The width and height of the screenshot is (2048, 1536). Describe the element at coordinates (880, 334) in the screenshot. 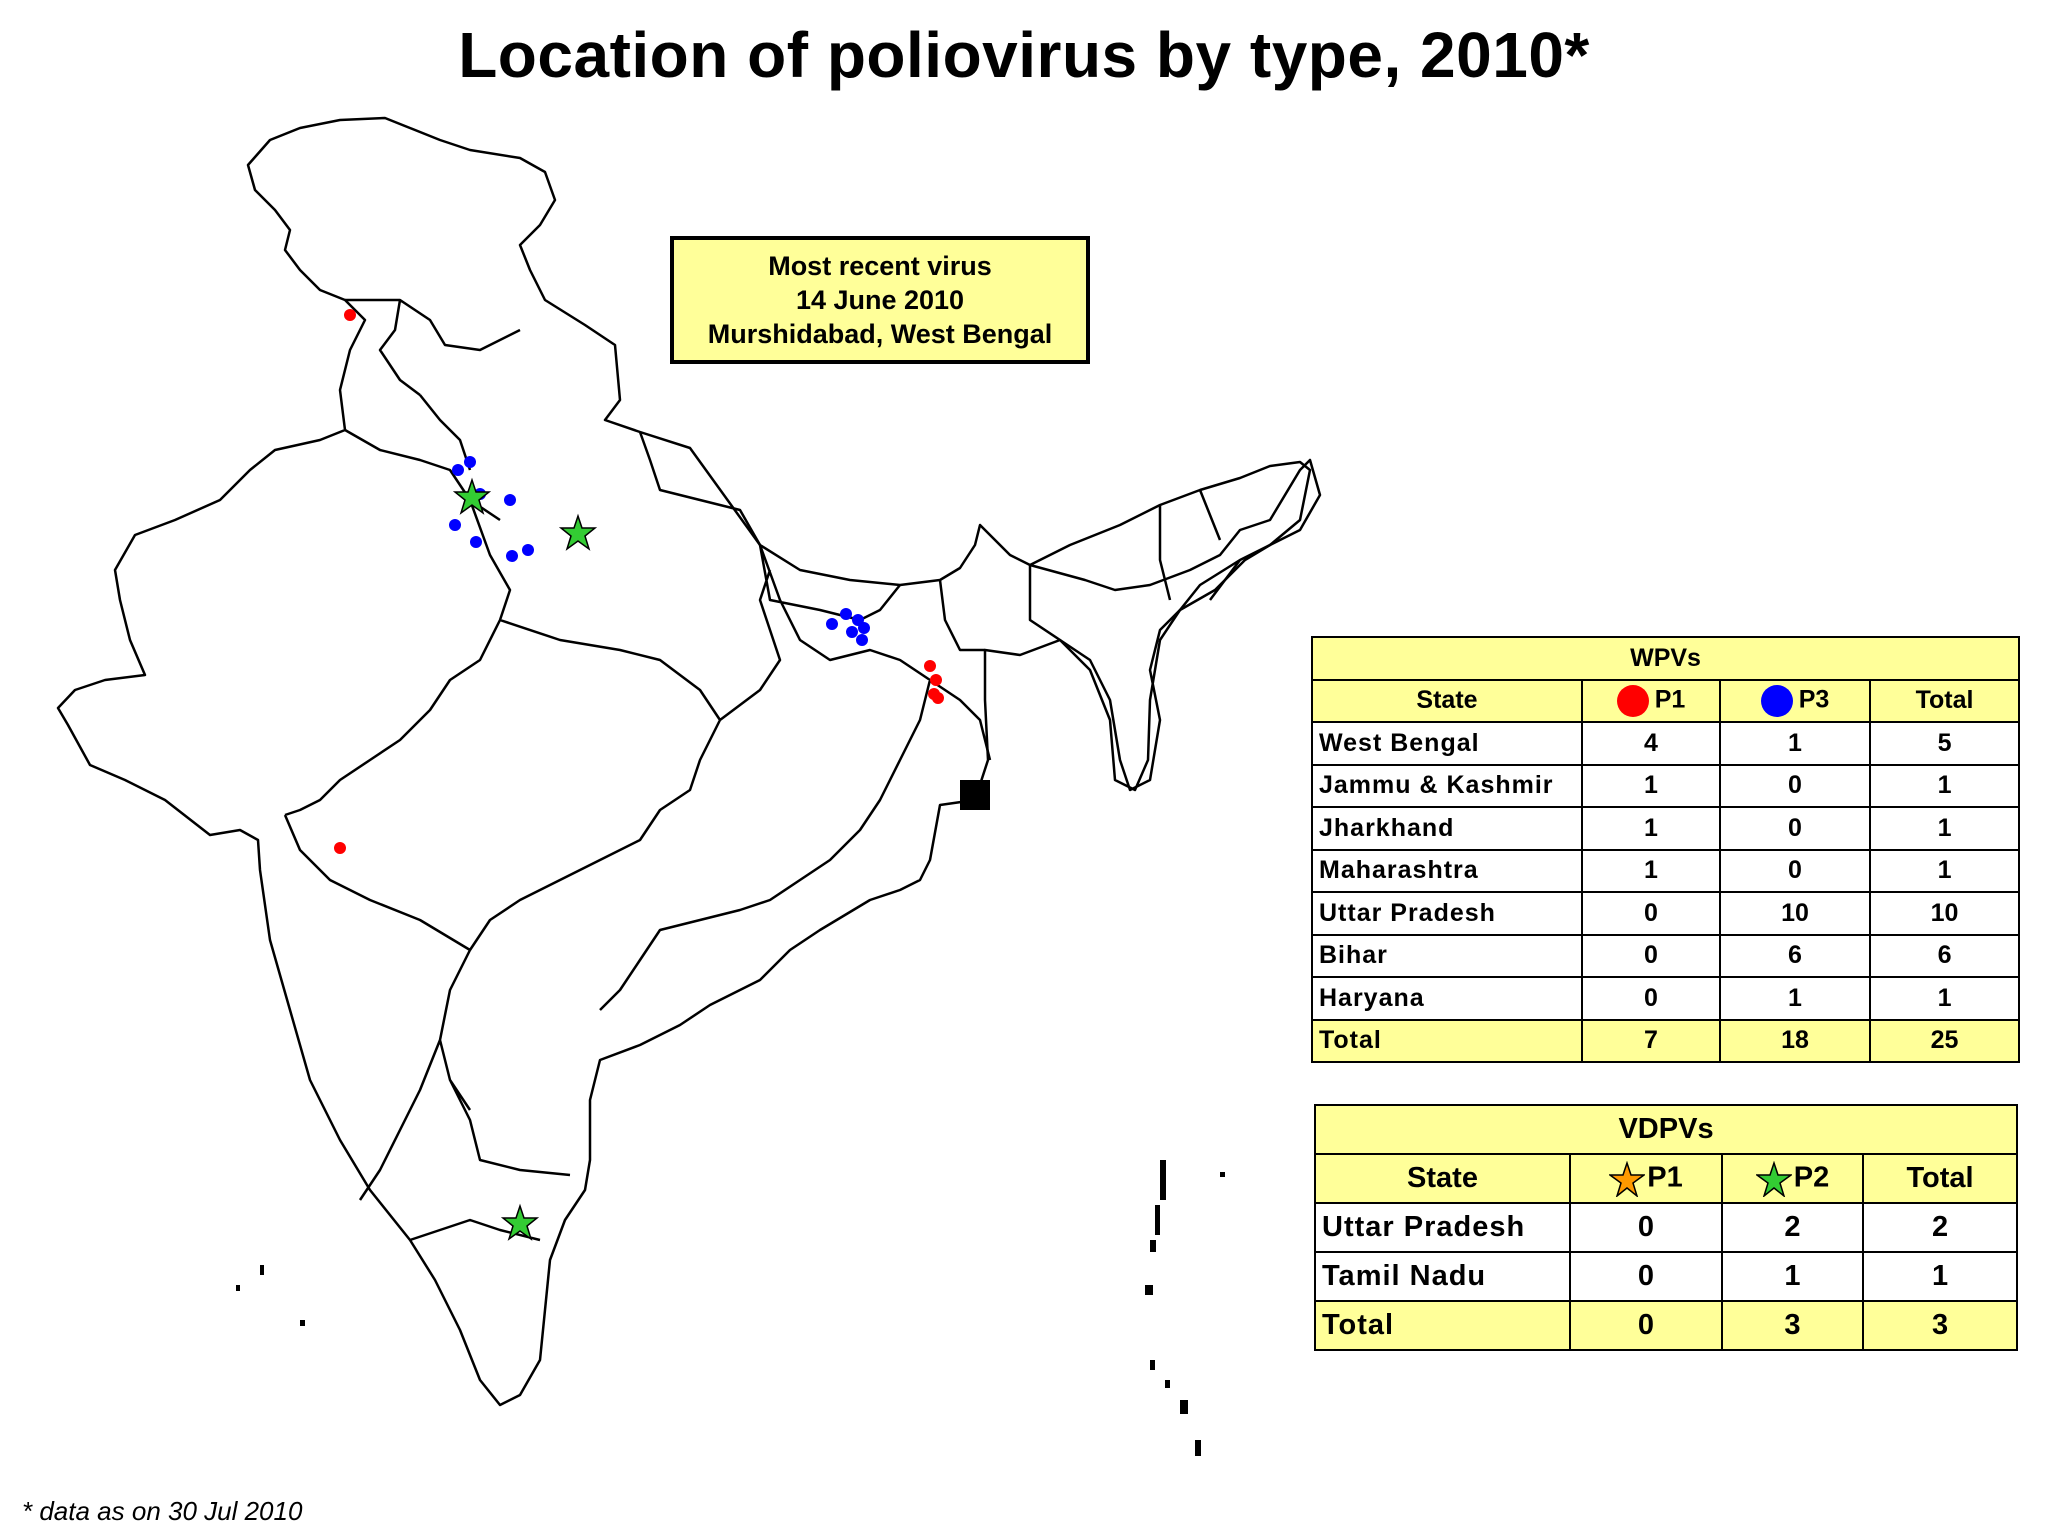

I see `recent-virus-location: Murshidabad, West Bengal` at that location.